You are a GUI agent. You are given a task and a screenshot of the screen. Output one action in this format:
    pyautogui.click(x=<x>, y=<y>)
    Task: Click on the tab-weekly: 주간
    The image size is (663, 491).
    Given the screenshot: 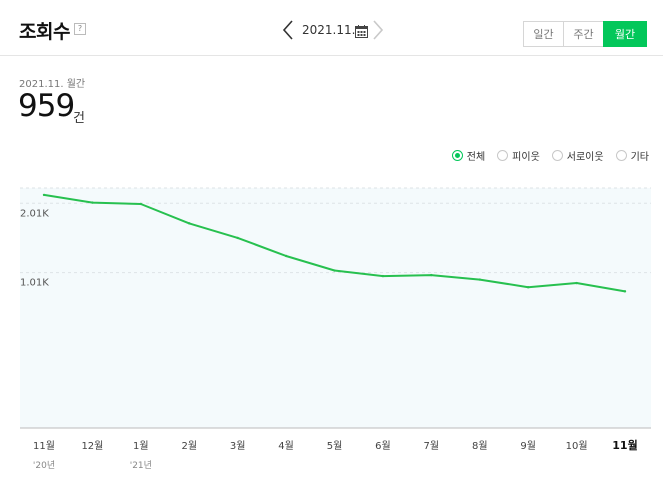 What is the action you would take?
    pyautogui.click(x=583, y=34)
    